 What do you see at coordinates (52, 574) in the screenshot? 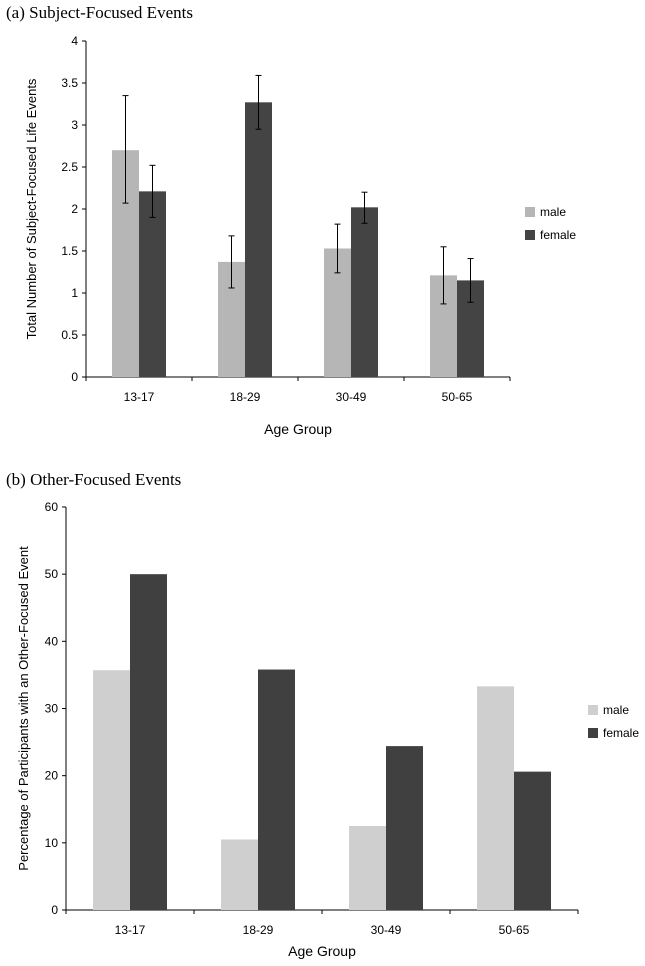
I see `chart-b-y-tick-label: 50` at bounding box center [52, 574].